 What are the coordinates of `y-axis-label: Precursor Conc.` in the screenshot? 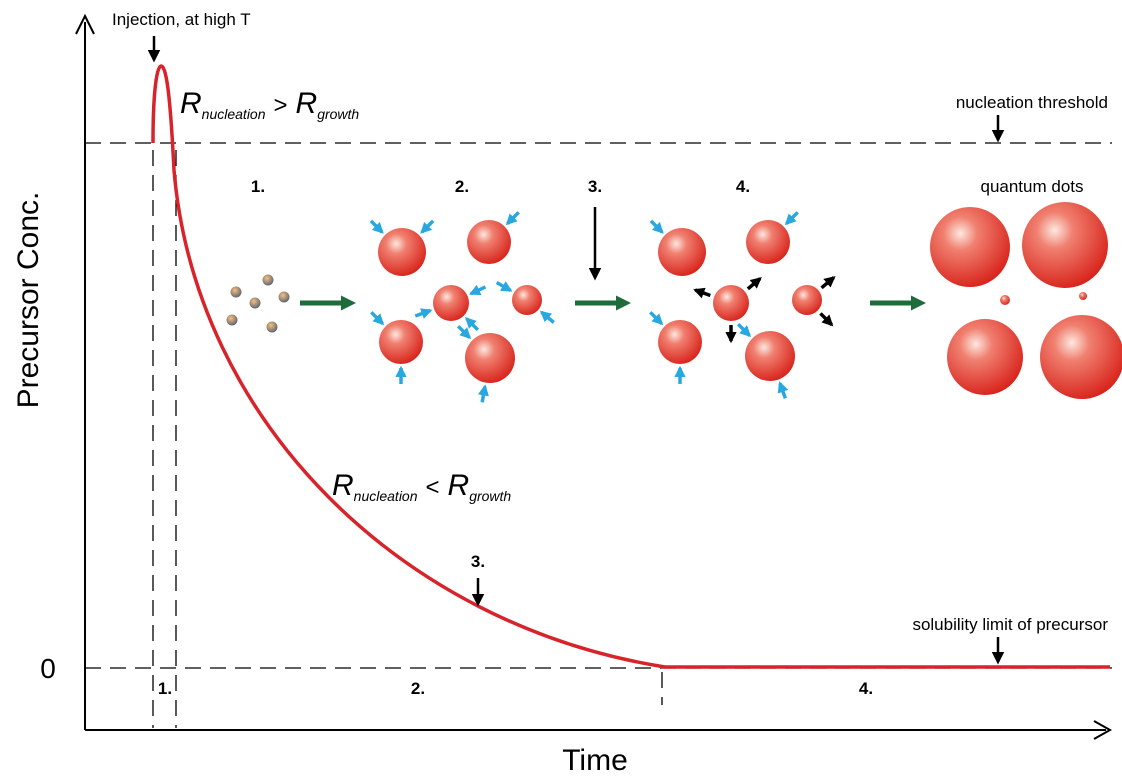 It's located at (28, 300).